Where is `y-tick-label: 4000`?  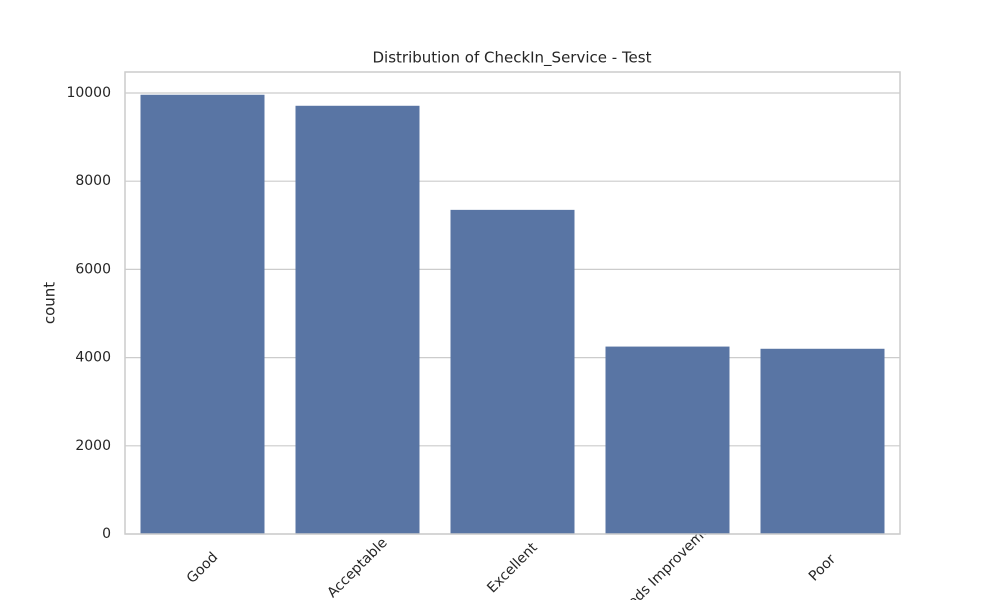 y-tick-label: 4000 is located at coordinates (93, 358).